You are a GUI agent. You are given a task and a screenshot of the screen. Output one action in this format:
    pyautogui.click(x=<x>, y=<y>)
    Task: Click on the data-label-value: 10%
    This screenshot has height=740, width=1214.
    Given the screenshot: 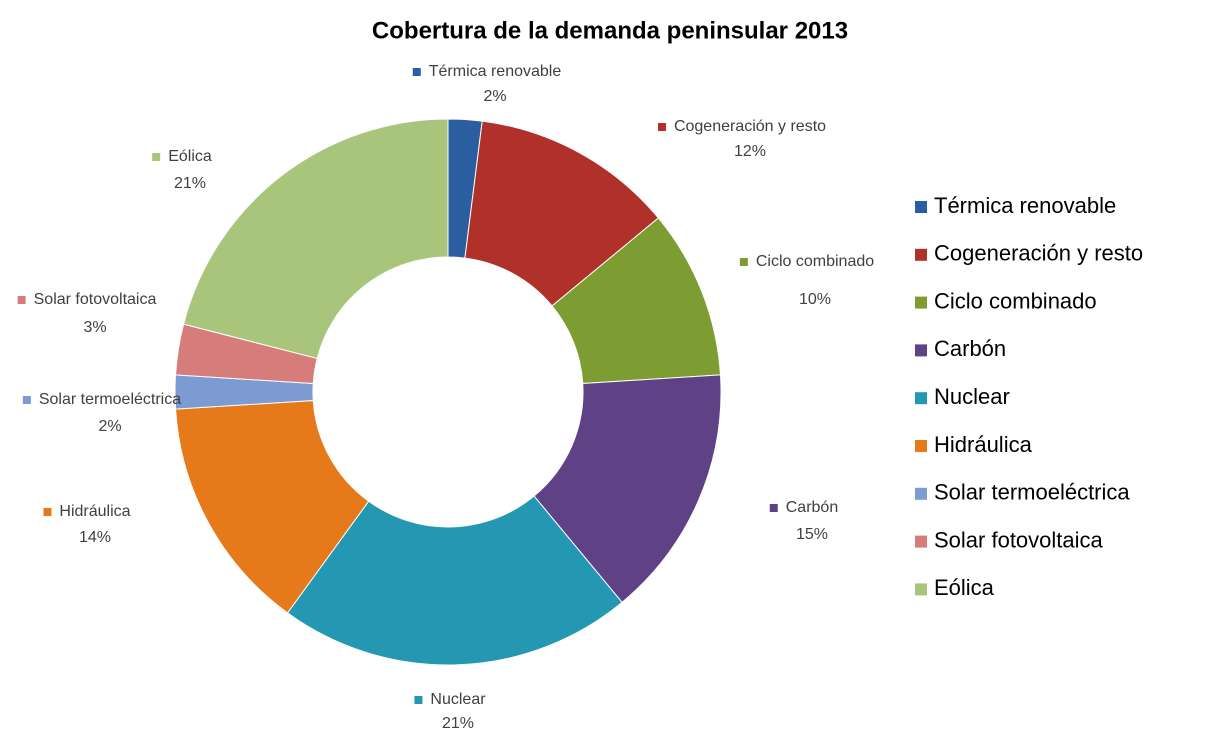 What is the action you would take?
    pyautogui.click(x=815, y=299)
    